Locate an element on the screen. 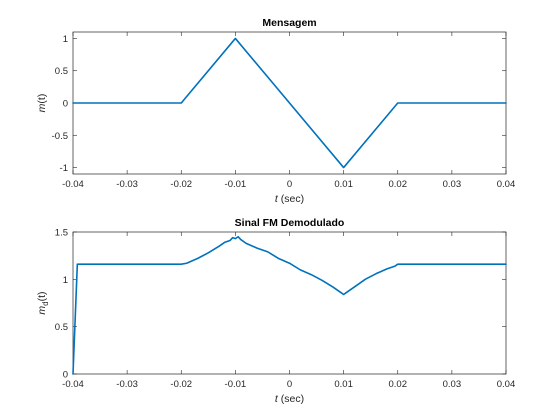 This screenshot has height=420, width=560. y-axis-label: m(t) is located at coordinates (42, 103).